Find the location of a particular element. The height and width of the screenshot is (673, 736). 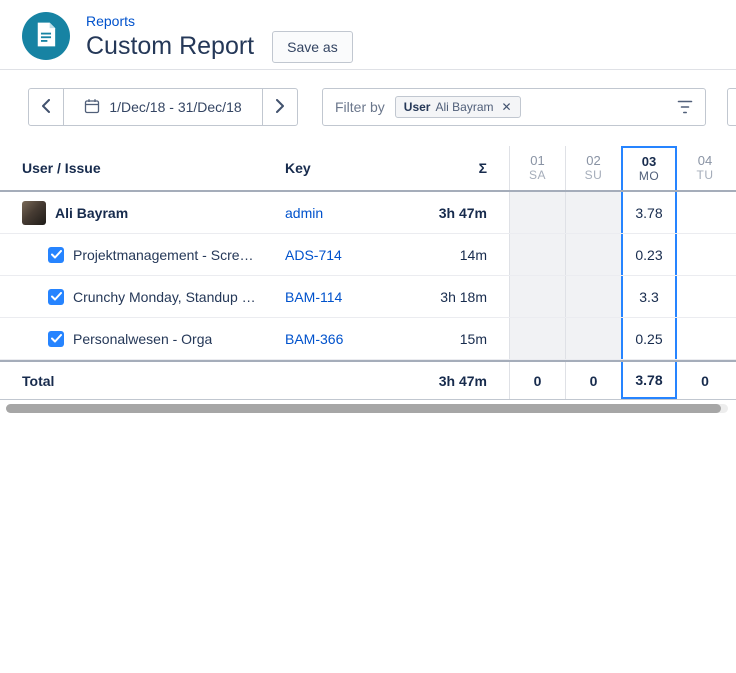

user-avatar is located at coordinates (34, 212).